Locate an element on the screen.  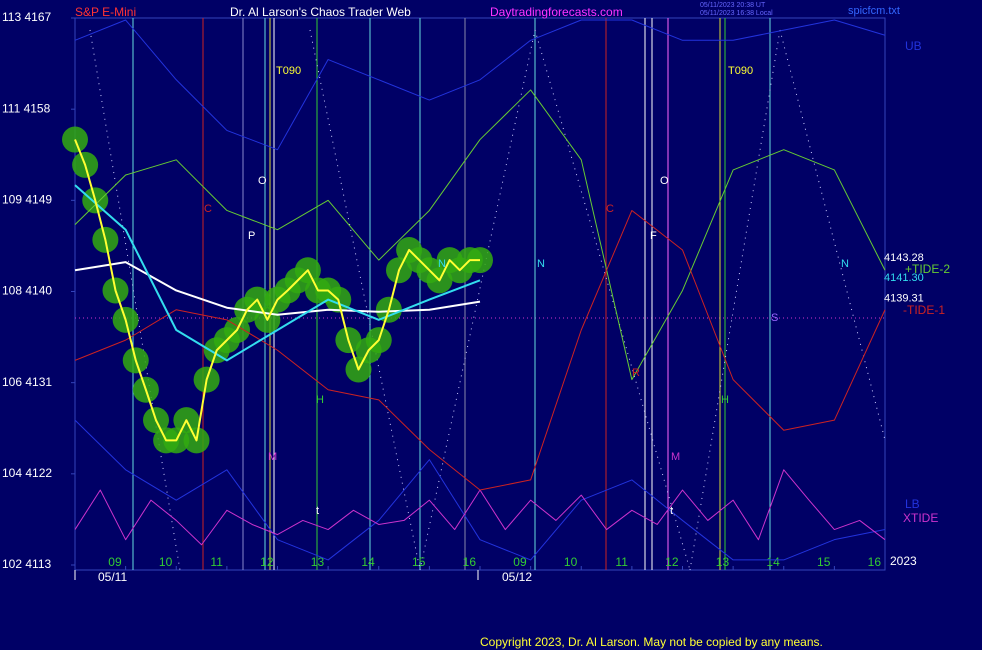
date-label: 05/11 is located at coordinates (112, 577).